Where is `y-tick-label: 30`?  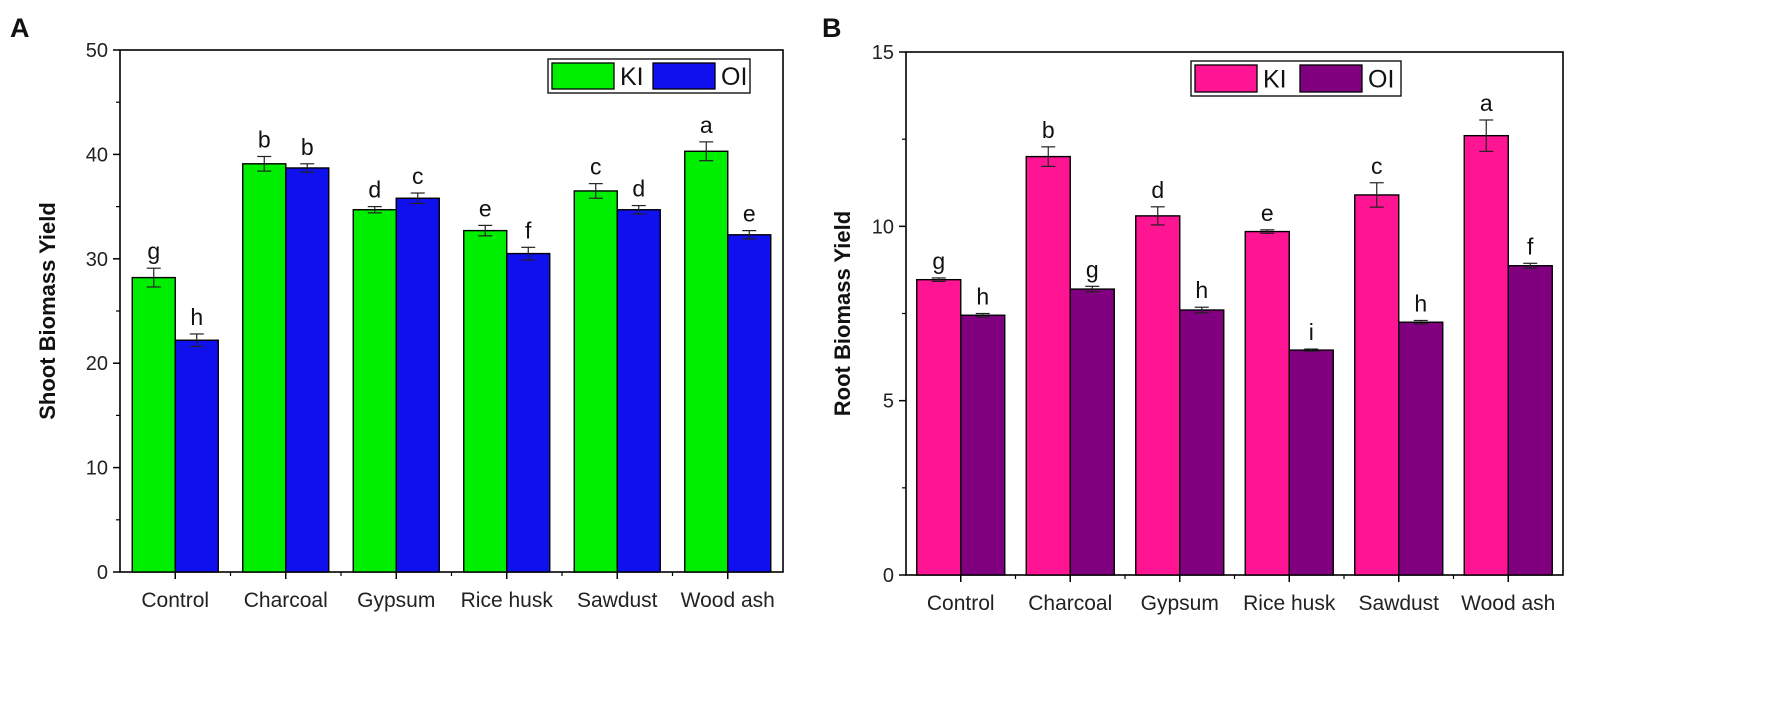
y-tick-label: 30 is located at coordinates (97, 260).